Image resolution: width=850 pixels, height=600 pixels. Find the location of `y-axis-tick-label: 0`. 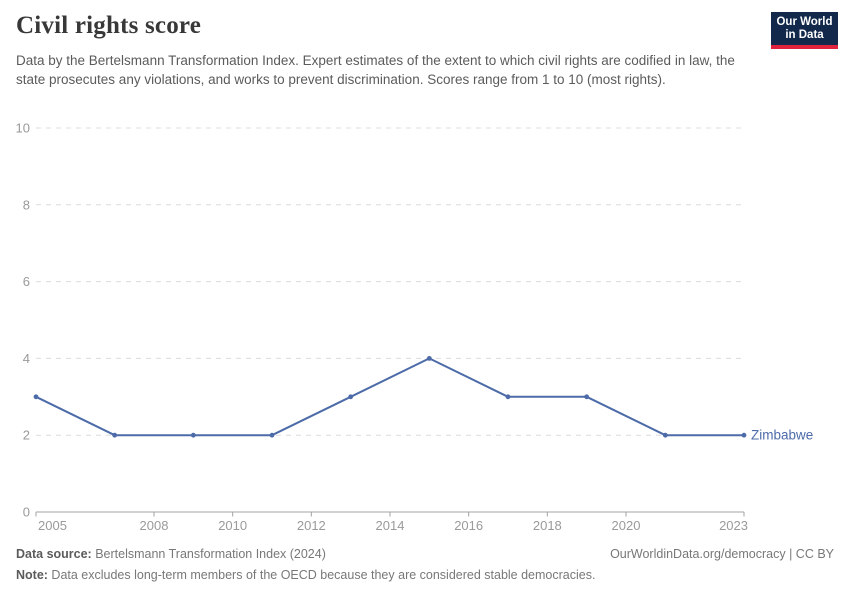

y-axis-tick-label: 0 is located at coordinates (26, 512).